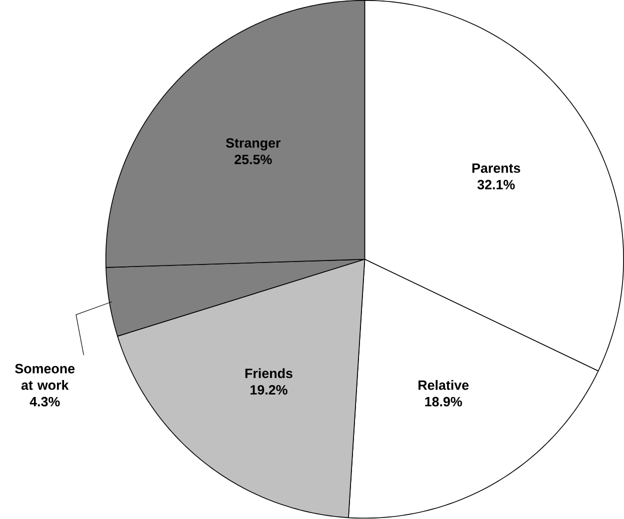  What do you see at coordinates (253, 144) in the screenshot?
I see `slice-label: Stranger` at bounding box center [253, 144].